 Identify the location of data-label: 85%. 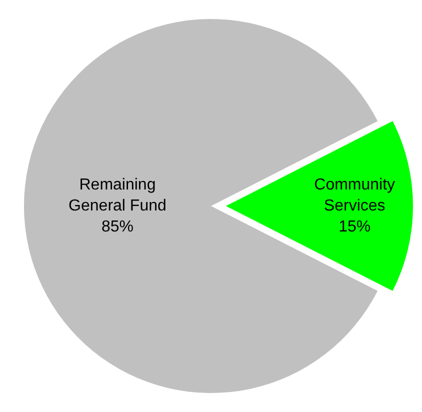
(117, 227).